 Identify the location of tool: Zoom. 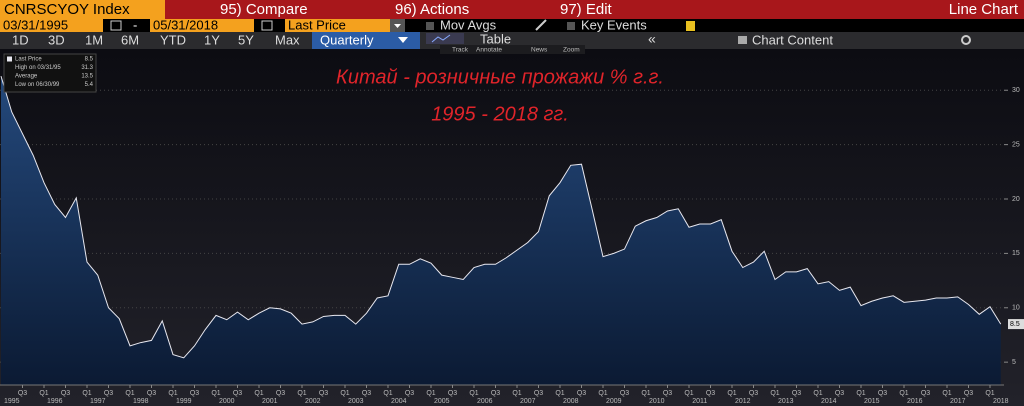
(571, 50).